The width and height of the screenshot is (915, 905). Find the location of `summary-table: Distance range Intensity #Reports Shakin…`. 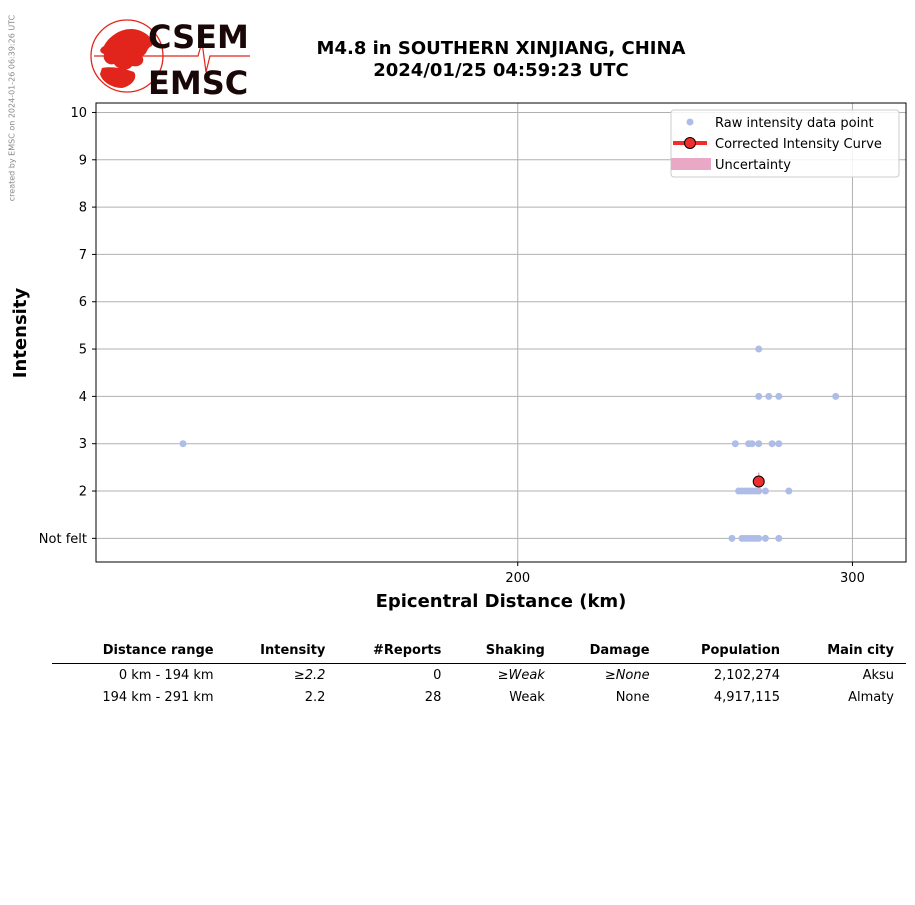

summary-table: Distance range Intensity #Reports Shakin… is located at coordinates (479, 674).